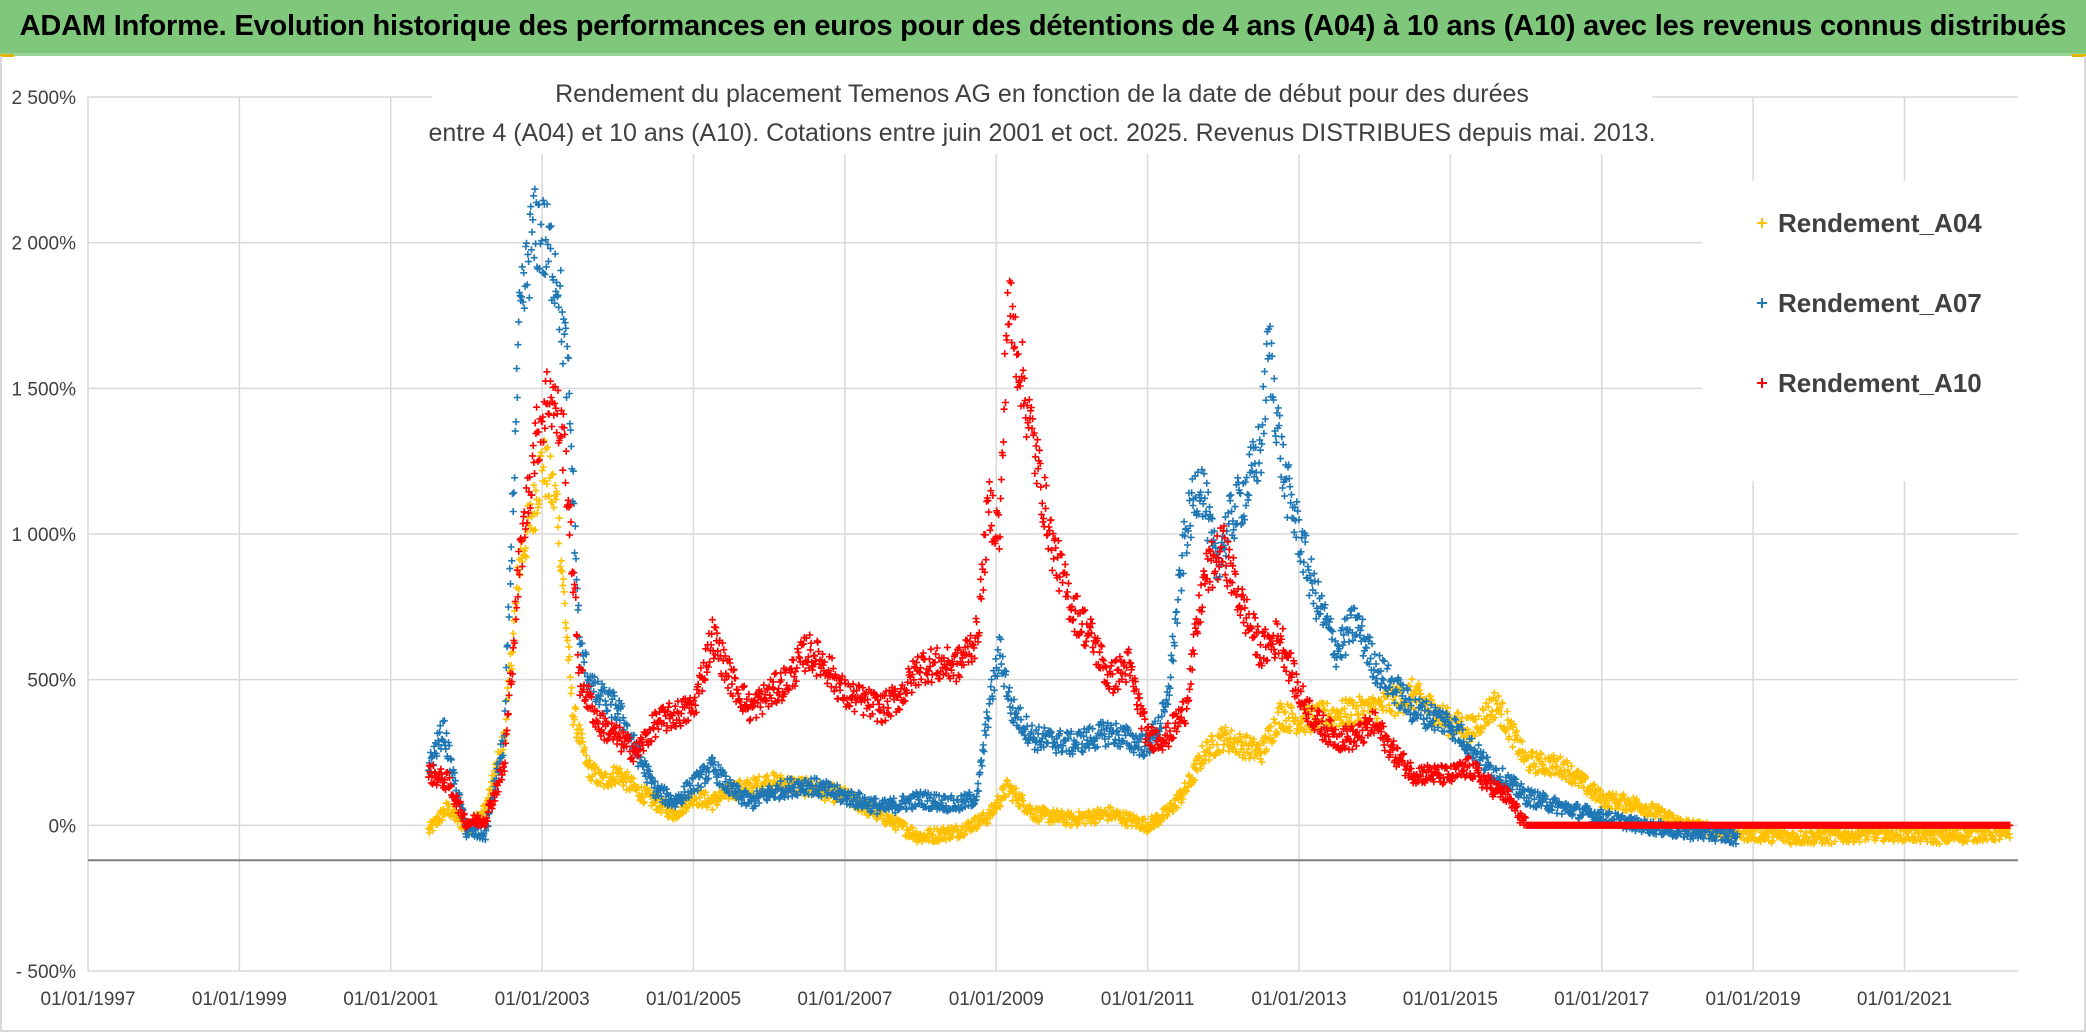  Describe the element at coordinates (1042, 110) in the screenshot. I see `chart-title-background` at that location.